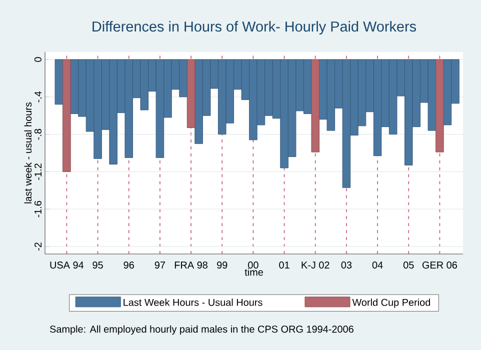 The image size is (481, 350). Describe the element at coordinates (38, 96) in the screenshot. I see `y-tick-label: -.4` at that location.